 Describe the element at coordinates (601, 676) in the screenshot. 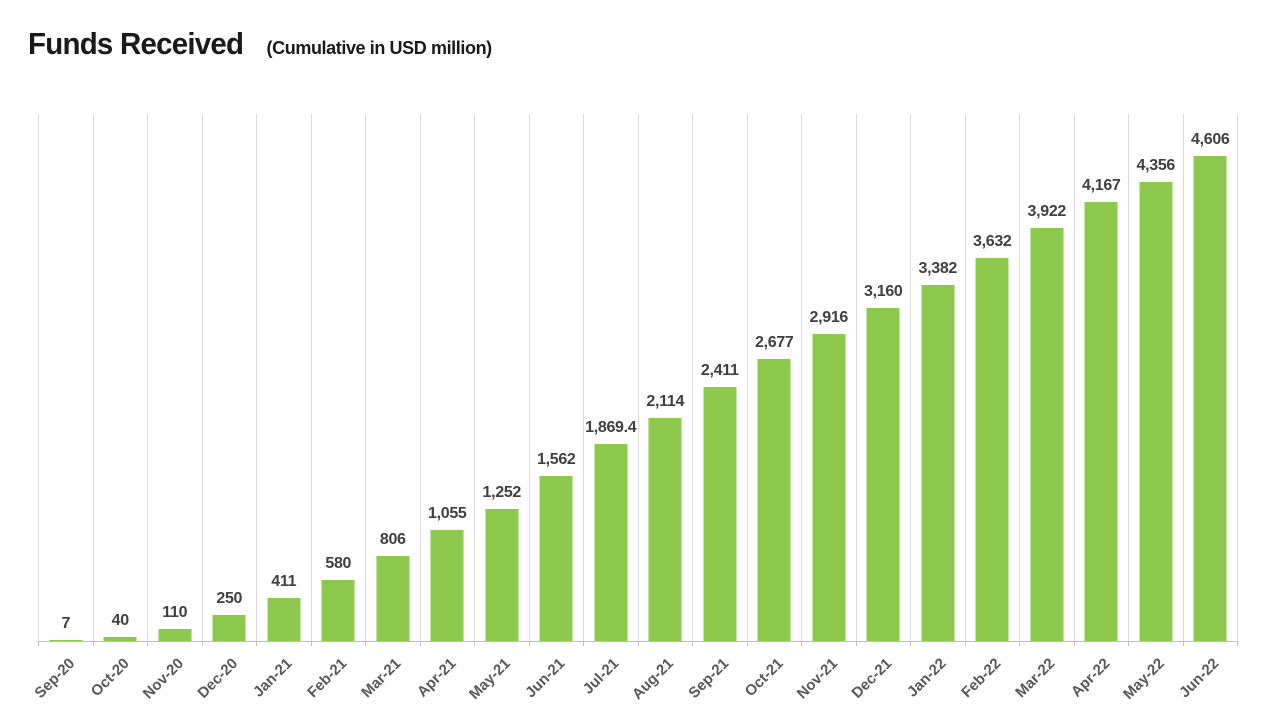

I see `x-tick-label-jul-21: Jul-21` at that location.